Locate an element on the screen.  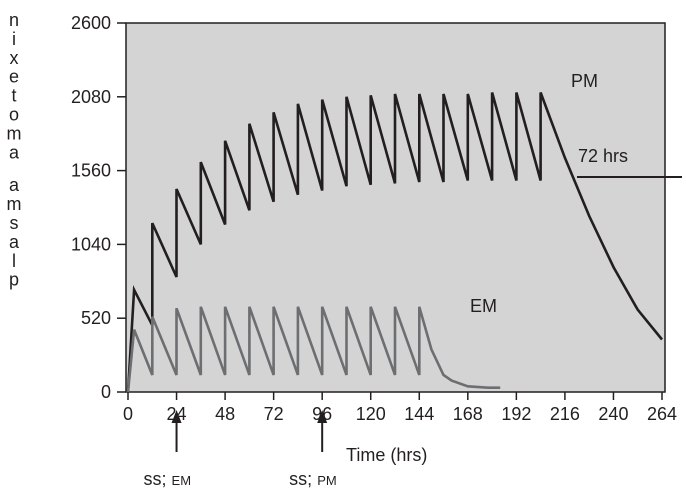
x-axis-title: Time (hrs) is located at coordinates (386, 455).